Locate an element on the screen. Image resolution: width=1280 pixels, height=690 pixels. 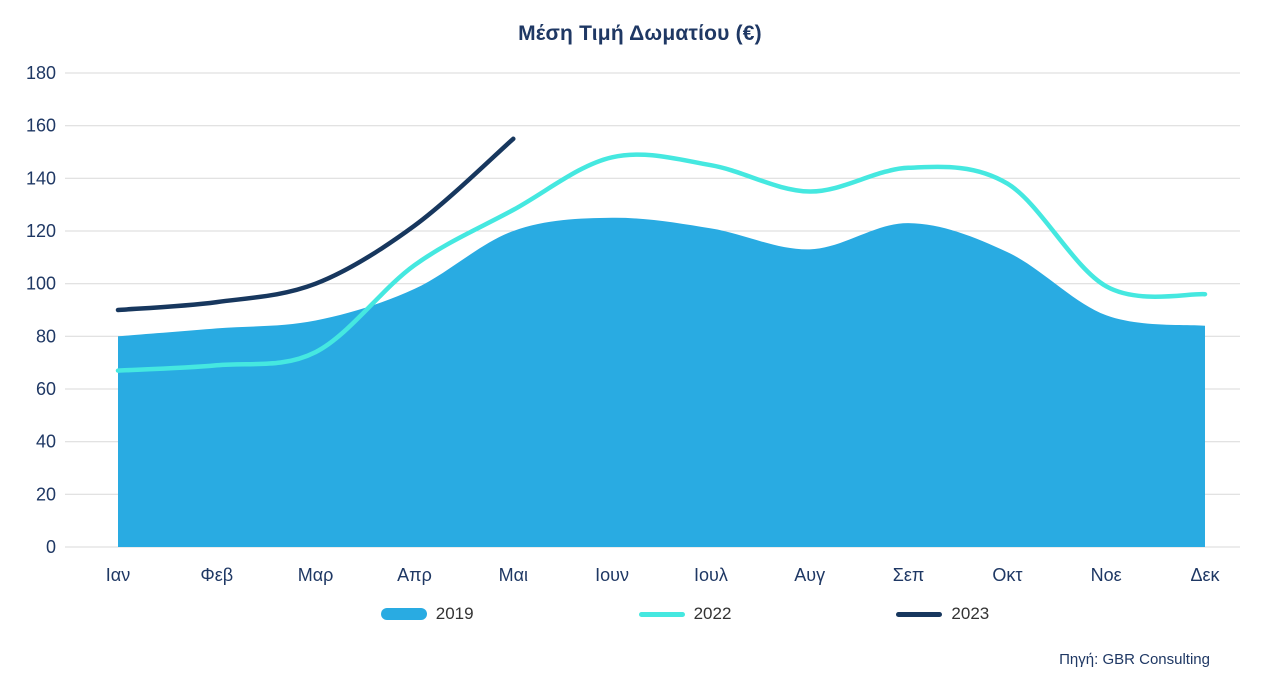
x-axis-label-Απρ: Απρ is located at coordinates (414, 575).